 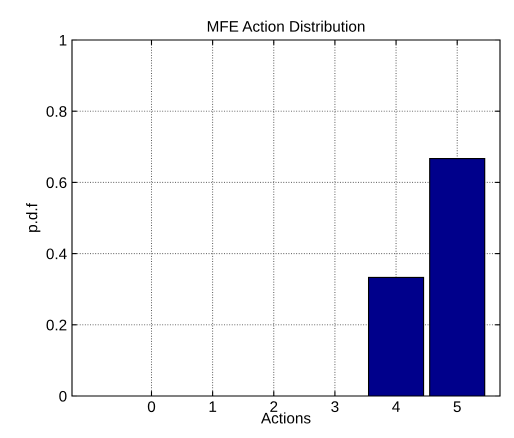 What do you see at coordinates (334, 406) in the screenshot?
I see `x-tick-label: 3` at bounding box center [334, 406].